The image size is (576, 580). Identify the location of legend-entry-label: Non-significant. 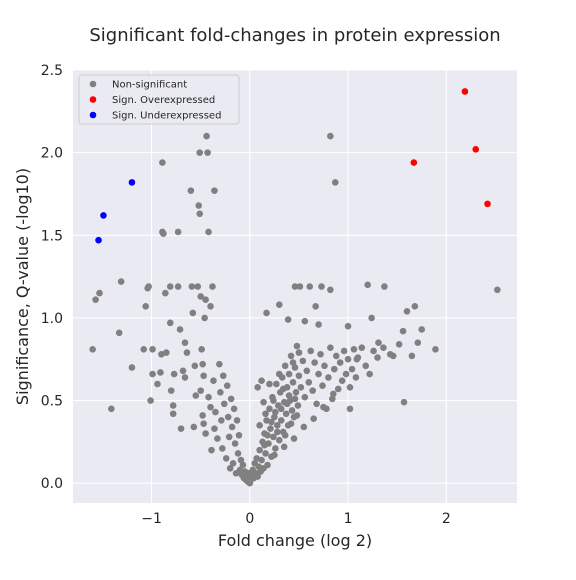
(149, 85).